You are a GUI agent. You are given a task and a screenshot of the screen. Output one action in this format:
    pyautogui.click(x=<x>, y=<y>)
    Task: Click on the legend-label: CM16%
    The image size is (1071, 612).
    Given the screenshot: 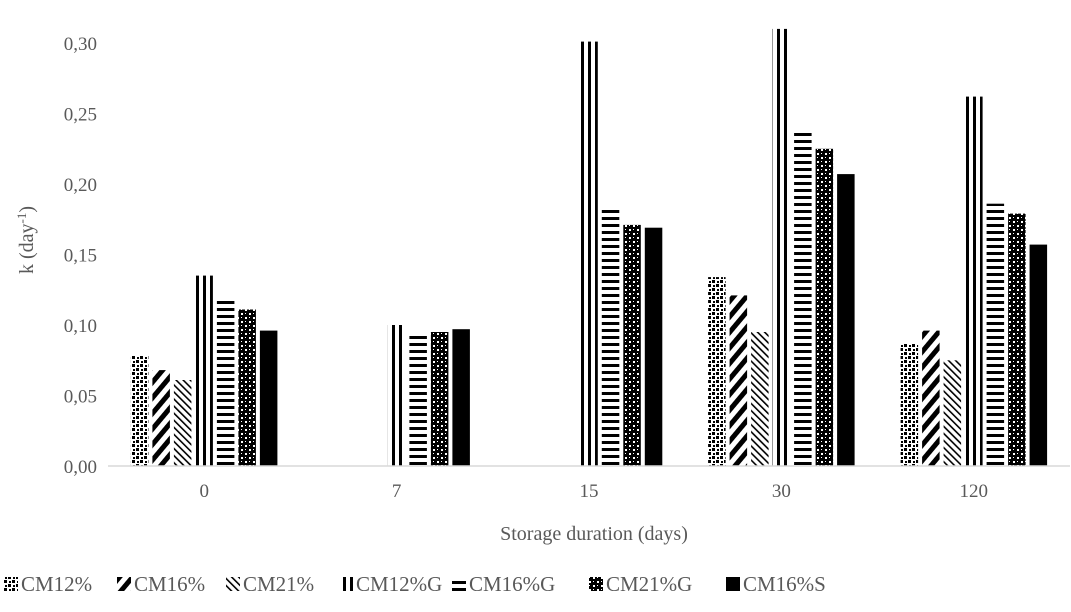 What is the action you would take?
    pyautogui.click(x=169, y=584)
    